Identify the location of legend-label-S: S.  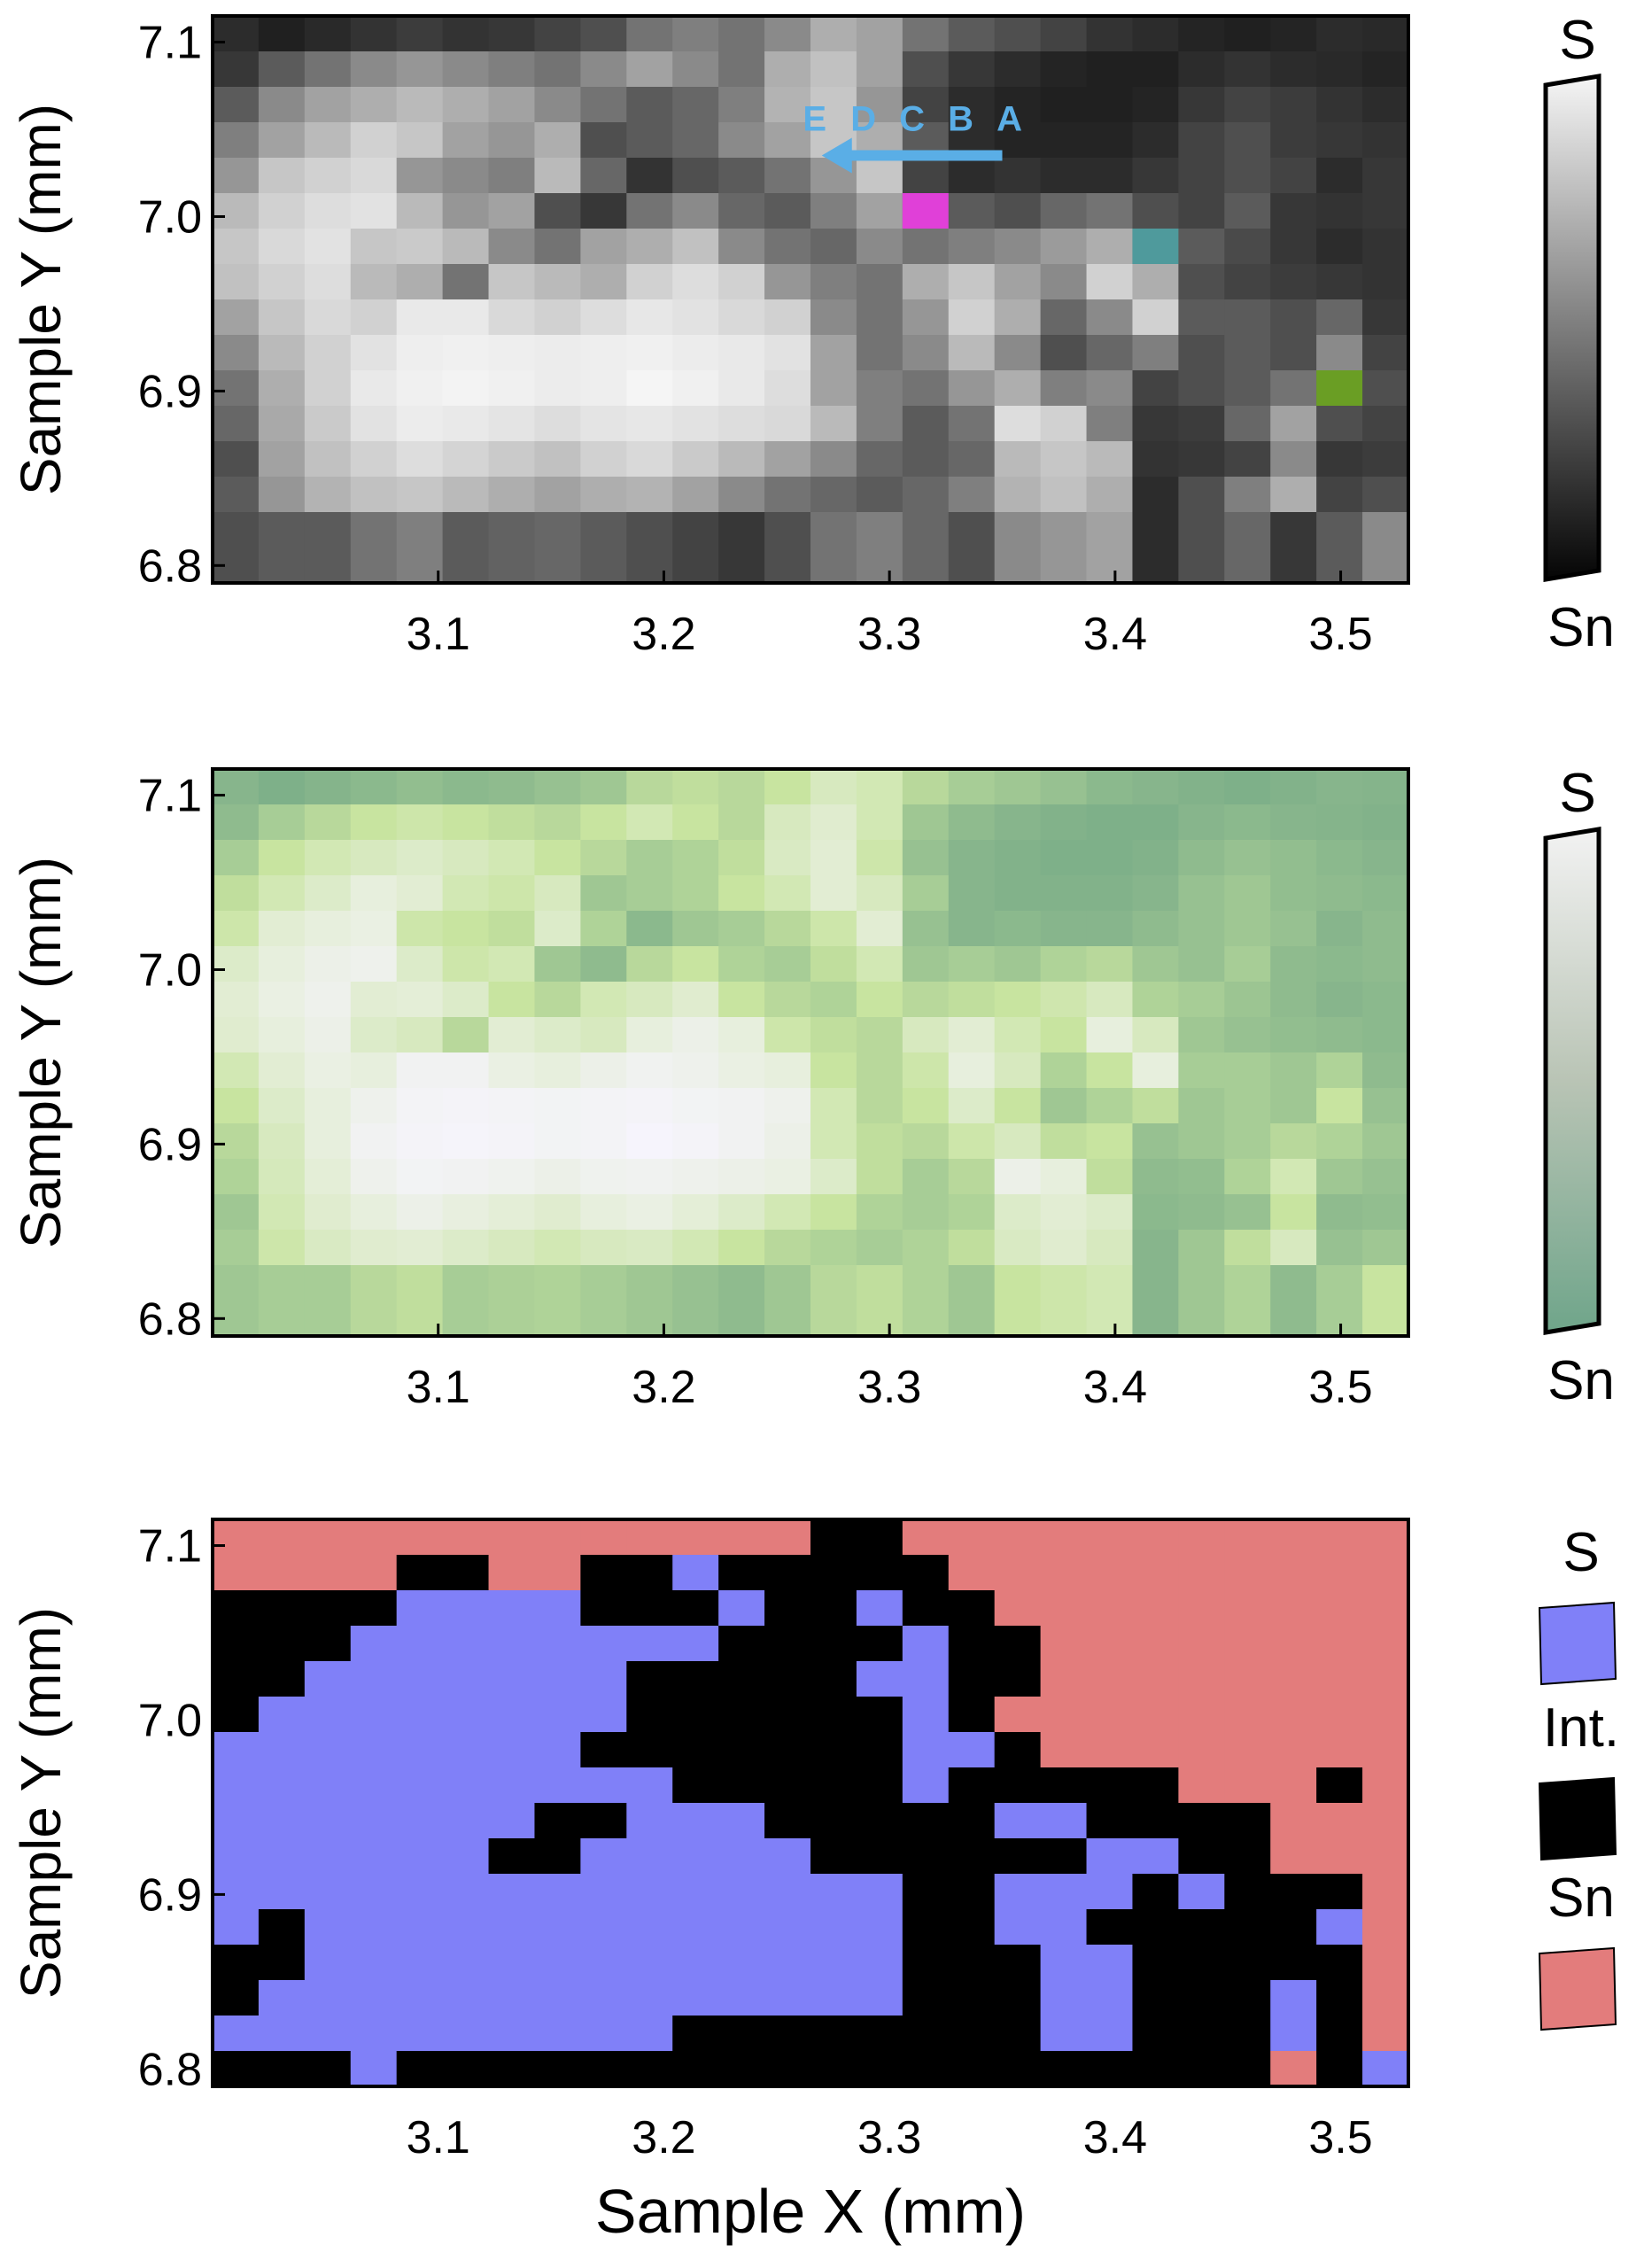
(1581, 1552).